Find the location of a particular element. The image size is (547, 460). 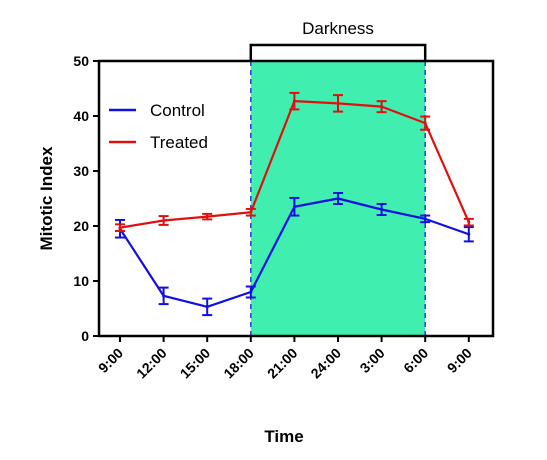

y-tick-label: 0 is located at coordinates (85, 336).